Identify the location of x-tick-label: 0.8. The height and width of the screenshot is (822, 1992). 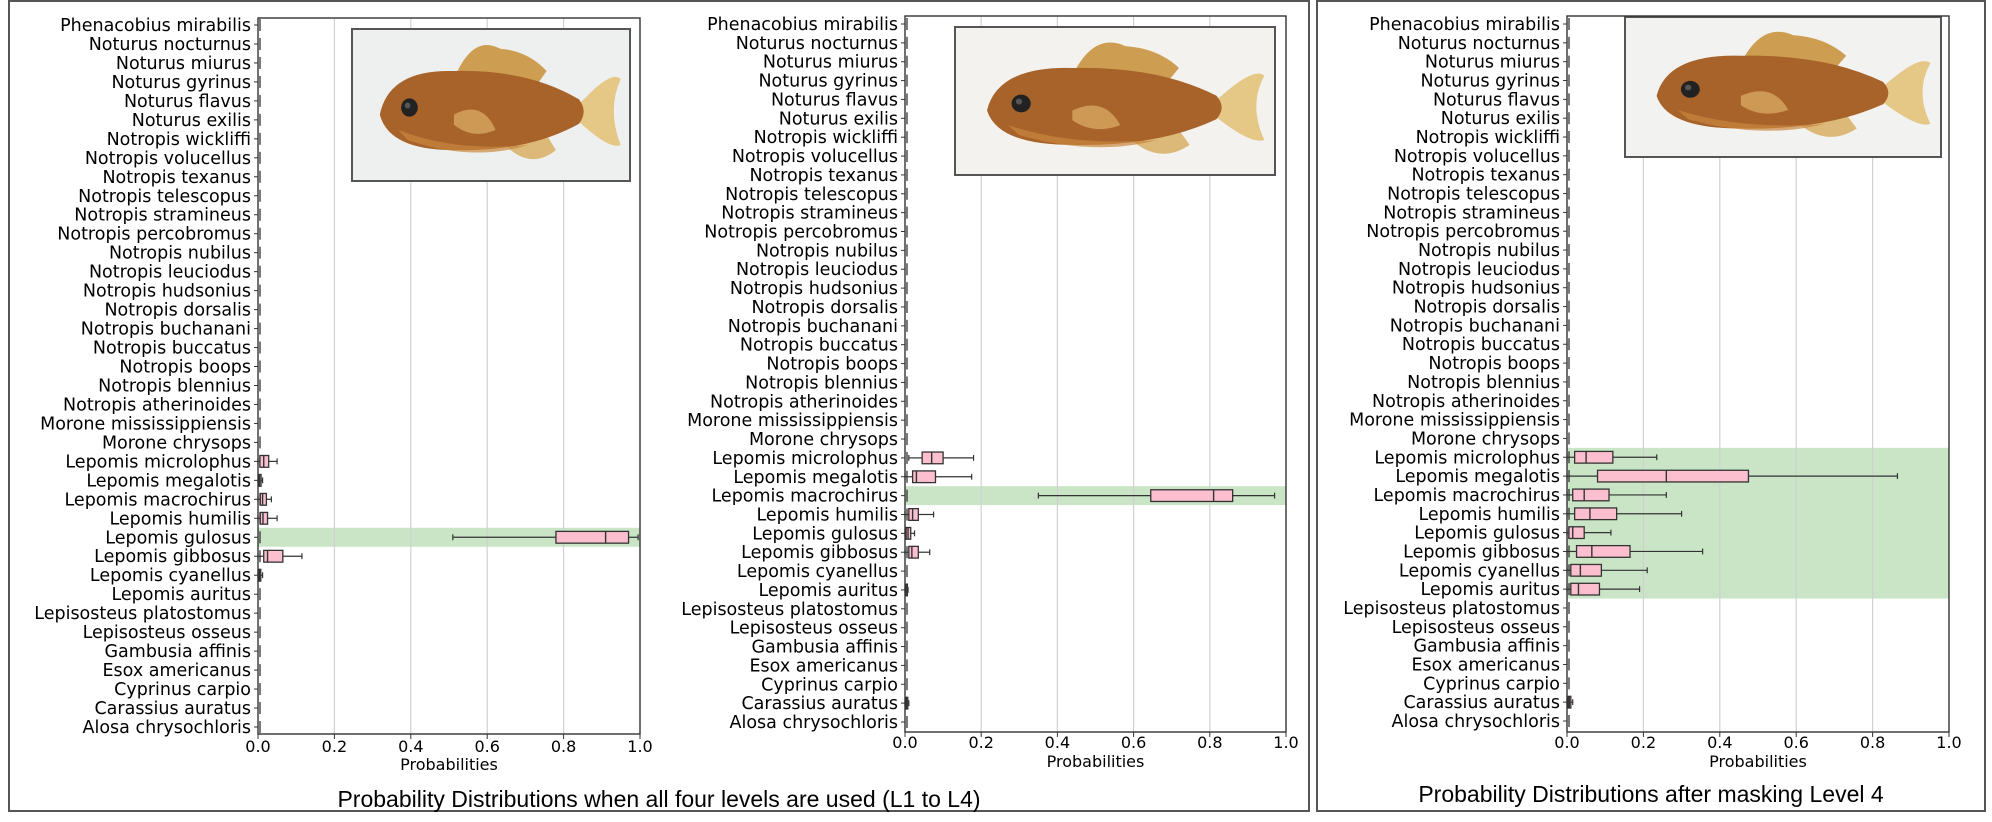
(1872, 742).